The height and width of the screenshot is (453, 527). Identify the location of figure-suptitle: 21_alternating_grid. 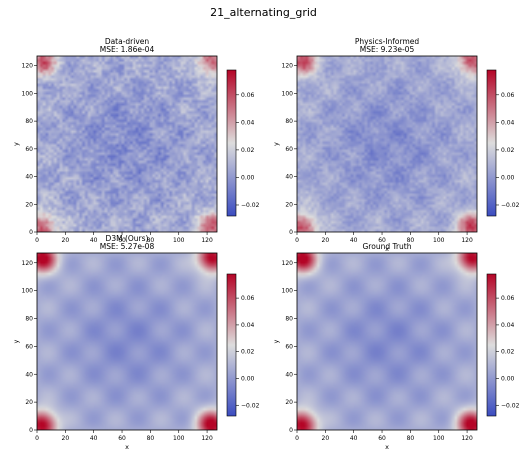
(263, 12).